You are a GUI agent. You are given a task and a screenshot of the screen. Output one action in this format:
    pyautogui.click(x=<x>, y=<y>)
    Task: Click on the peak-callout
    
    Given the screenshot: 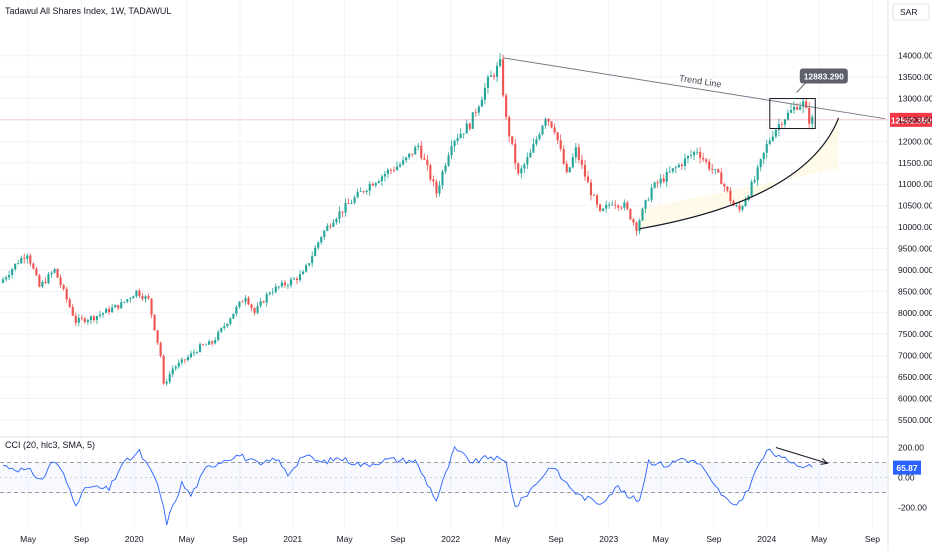 What is the action you would take?
    pyautogui.click(x=823, y=76)
    